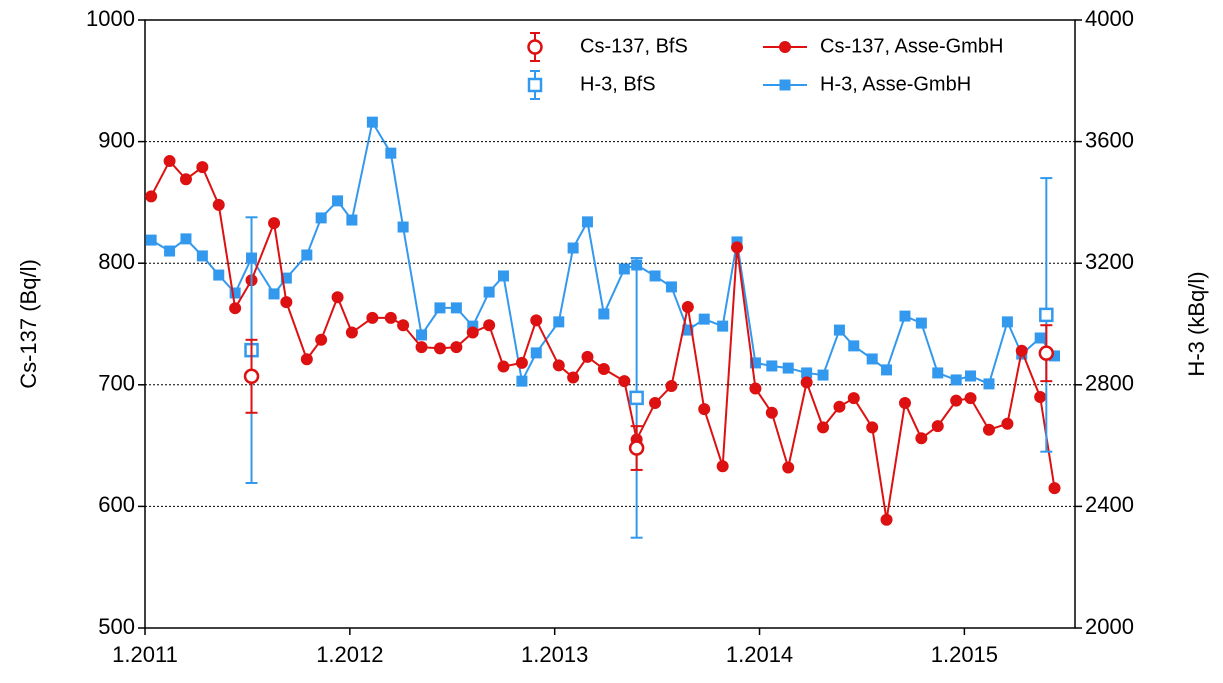 This screenshot has height=683, width=1223. What do you see at coordinates (110, 18) in the screenshot?
I see `y-tick-label: 1000` at bounding box center [110, 18].